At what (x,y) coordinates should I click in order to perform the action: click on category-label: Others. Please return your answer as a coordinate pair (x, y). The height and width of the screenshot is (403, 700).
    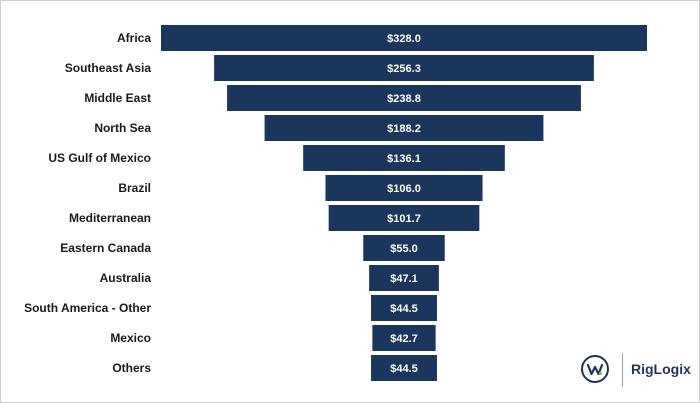
    Looking at the image, I should click on (131, 368).